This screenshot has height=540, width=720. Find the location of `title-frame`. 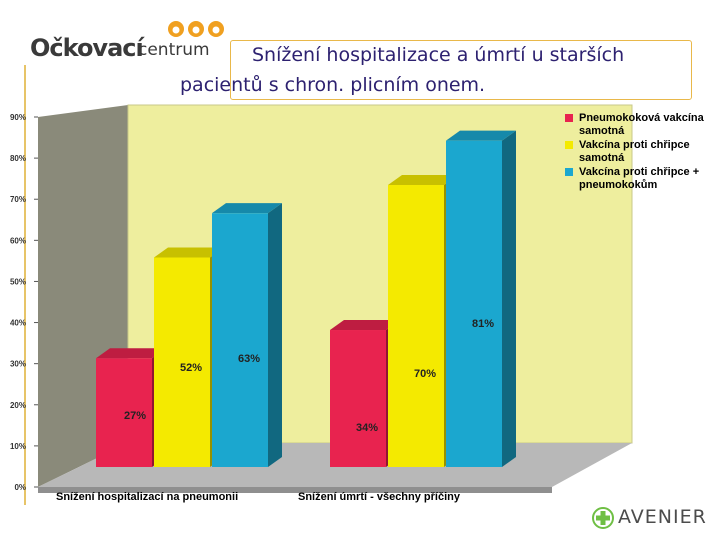

title-frame is located at coordinates (461, 70).